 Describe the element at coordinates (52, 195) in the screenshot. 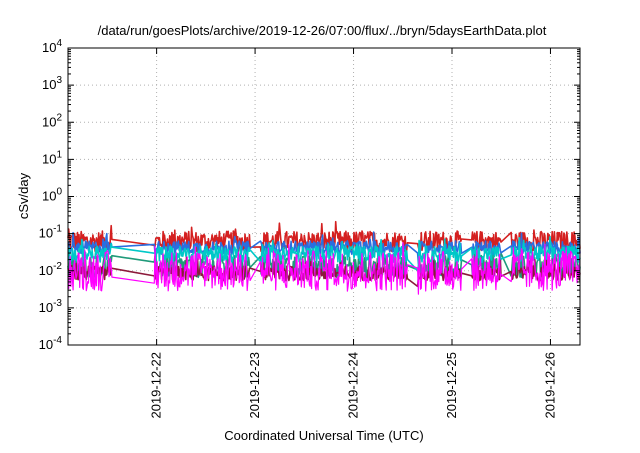

I see `y-tick-label: 10⁰` at that location.